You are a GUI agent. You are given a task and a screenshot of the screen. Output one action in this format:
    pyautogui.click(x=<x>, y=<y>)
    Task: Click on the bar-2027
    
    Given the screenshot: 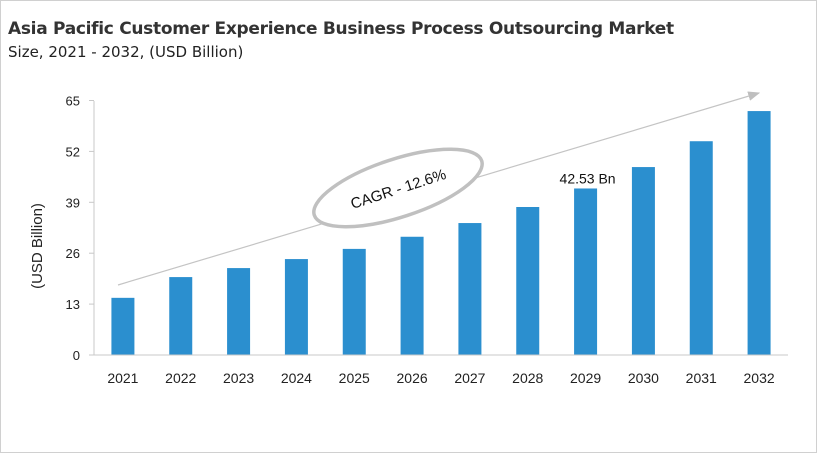 What is the action you would take?
    pyautogui.click(x=470, y=289)
    